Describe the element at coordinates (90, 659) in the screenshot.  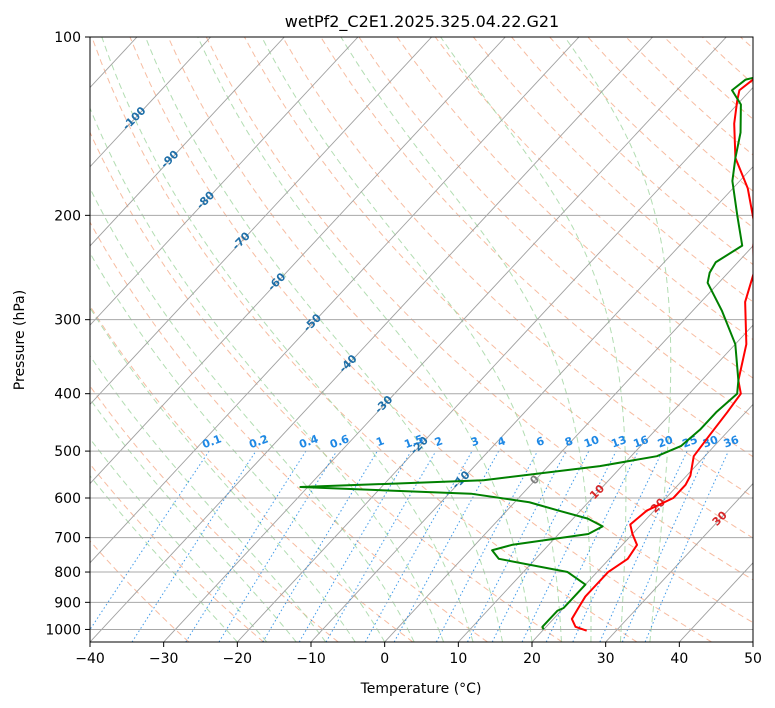
I see `x-tick-label: −40` at that location.